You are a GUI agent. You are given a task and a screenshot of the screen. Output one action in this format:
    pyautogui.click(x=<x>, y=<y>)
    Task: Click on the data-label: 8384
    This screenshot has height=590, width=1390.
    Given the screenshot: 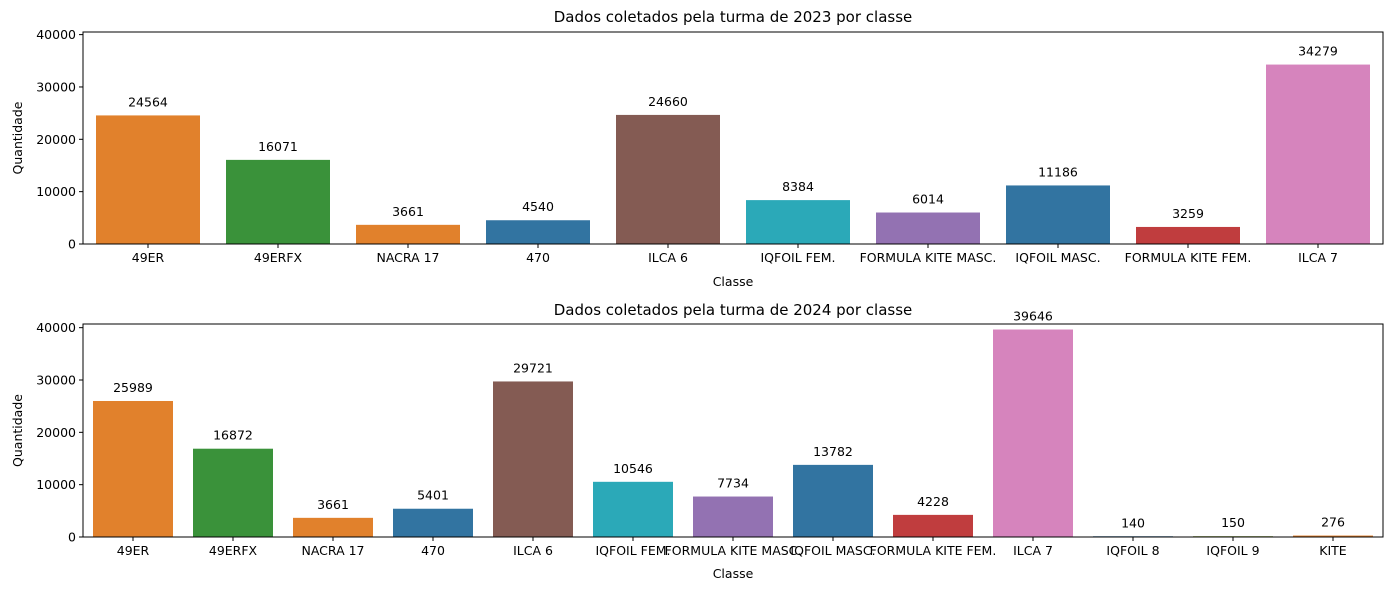 What is the action you would take?
    pyautogui.click(x=798, y=186)
    